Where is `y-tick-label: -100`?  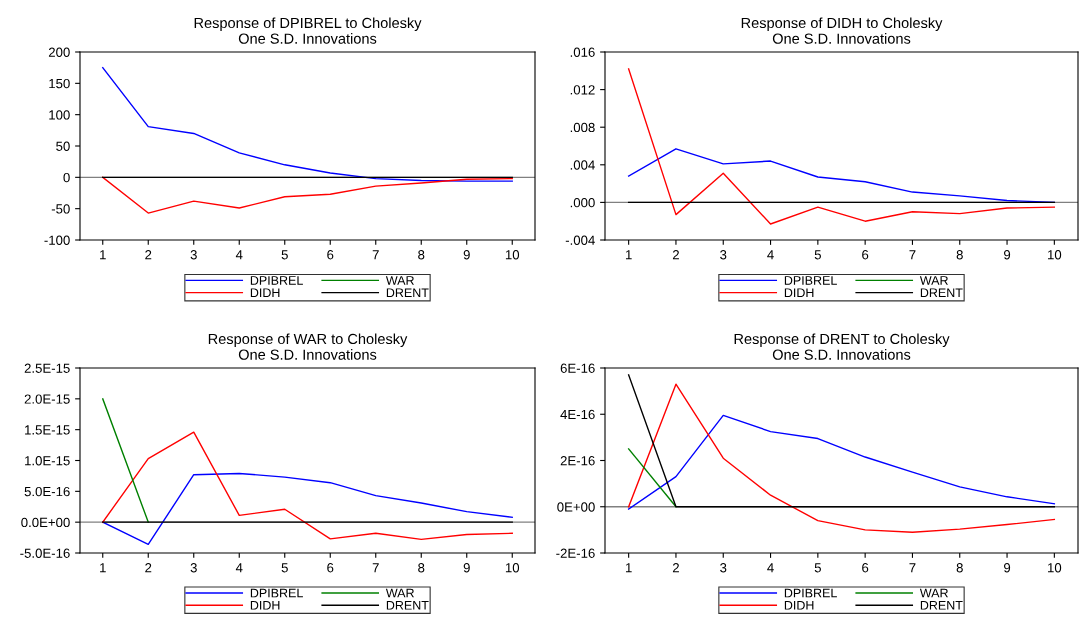
y-tick-label: -100 is located at coordinates (57, 240).